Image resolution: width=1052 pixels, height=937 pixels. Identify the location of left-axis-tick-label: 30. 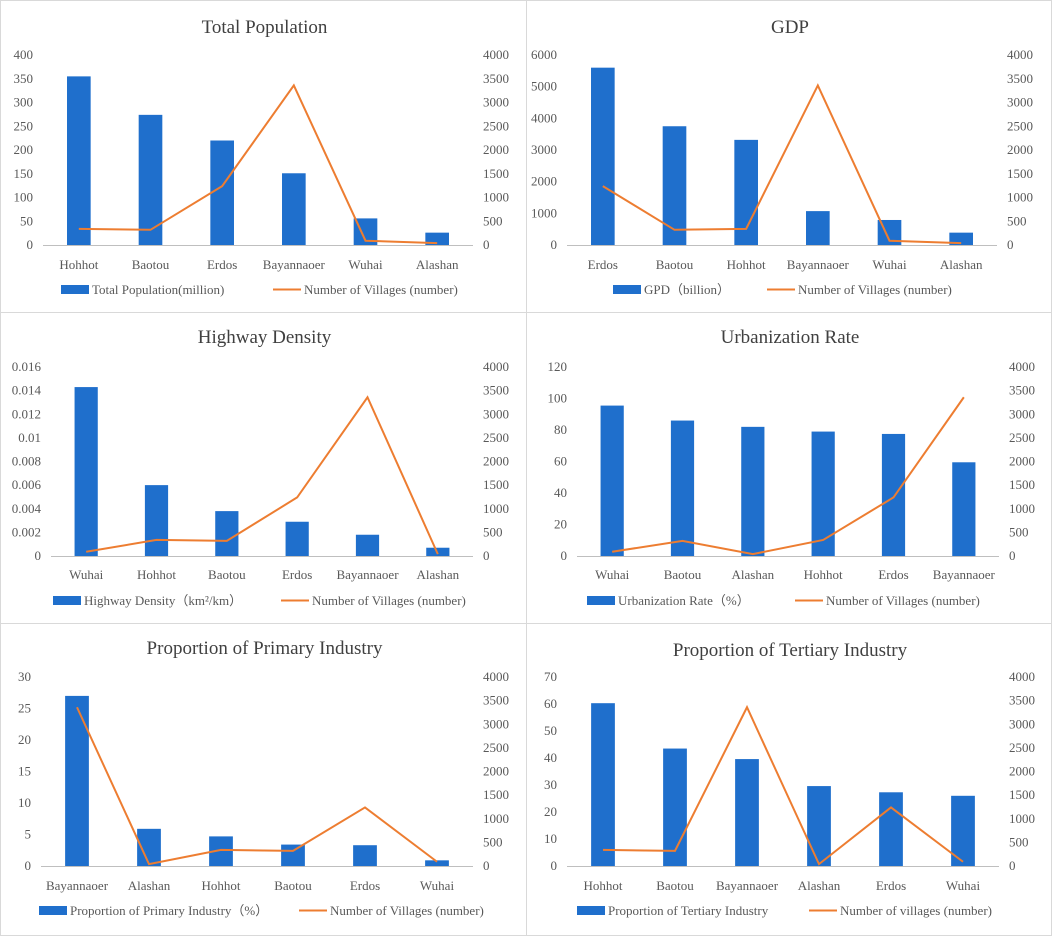
(550, 784).